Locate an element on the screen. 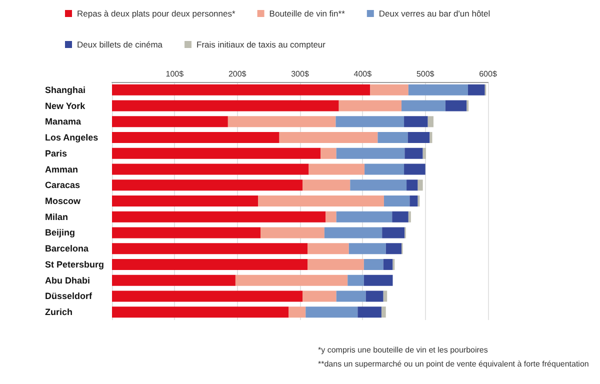 The image size is (600, 384). y-tick-label: St Petersburg is located at coordinates (74, 264).